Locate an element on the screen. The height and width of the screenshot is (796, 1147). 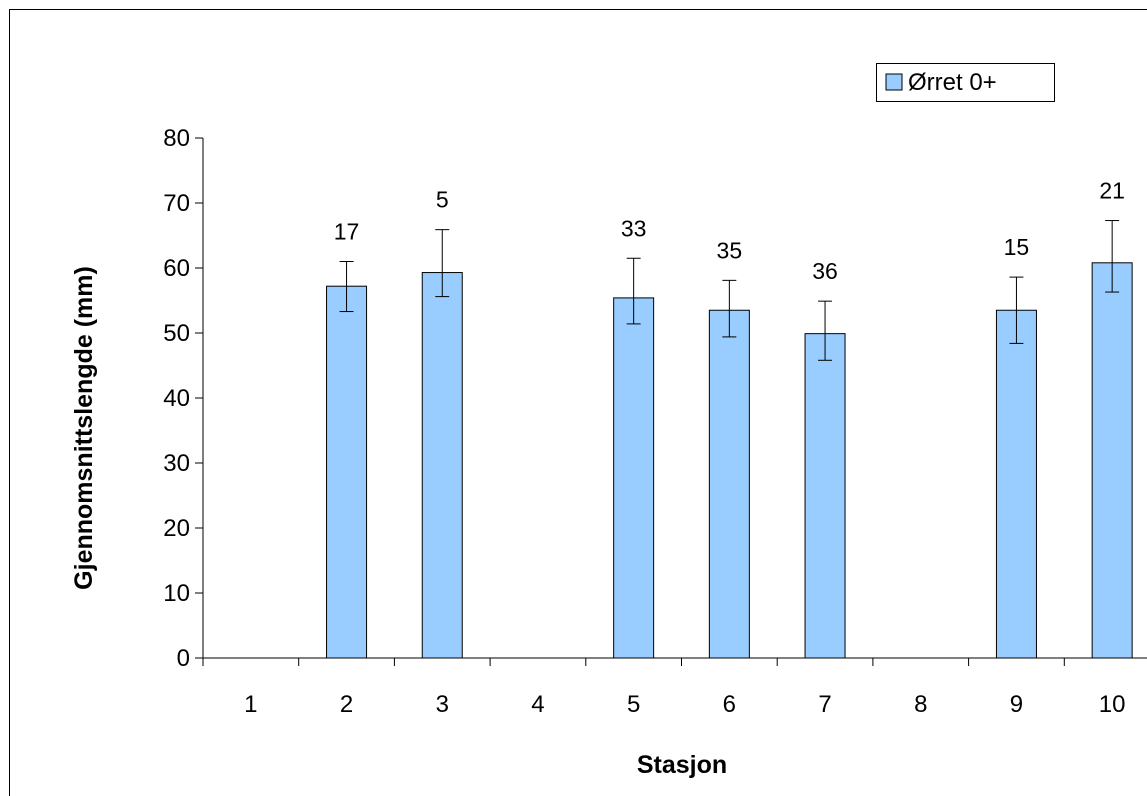
y-axis: 0 10 20 30 40 50 60 70 80 is located at coordinates (183, 398).